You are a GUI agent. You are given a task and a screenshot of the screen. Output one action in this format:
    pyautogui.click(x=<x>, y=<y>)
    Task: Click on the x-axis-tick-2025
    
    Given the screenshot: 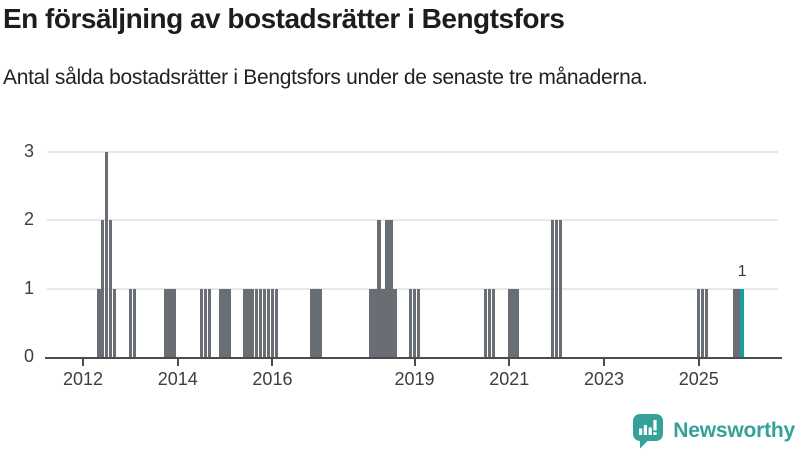 What is the action you would take?
    pyautogui.click(x=698, y=362)
    